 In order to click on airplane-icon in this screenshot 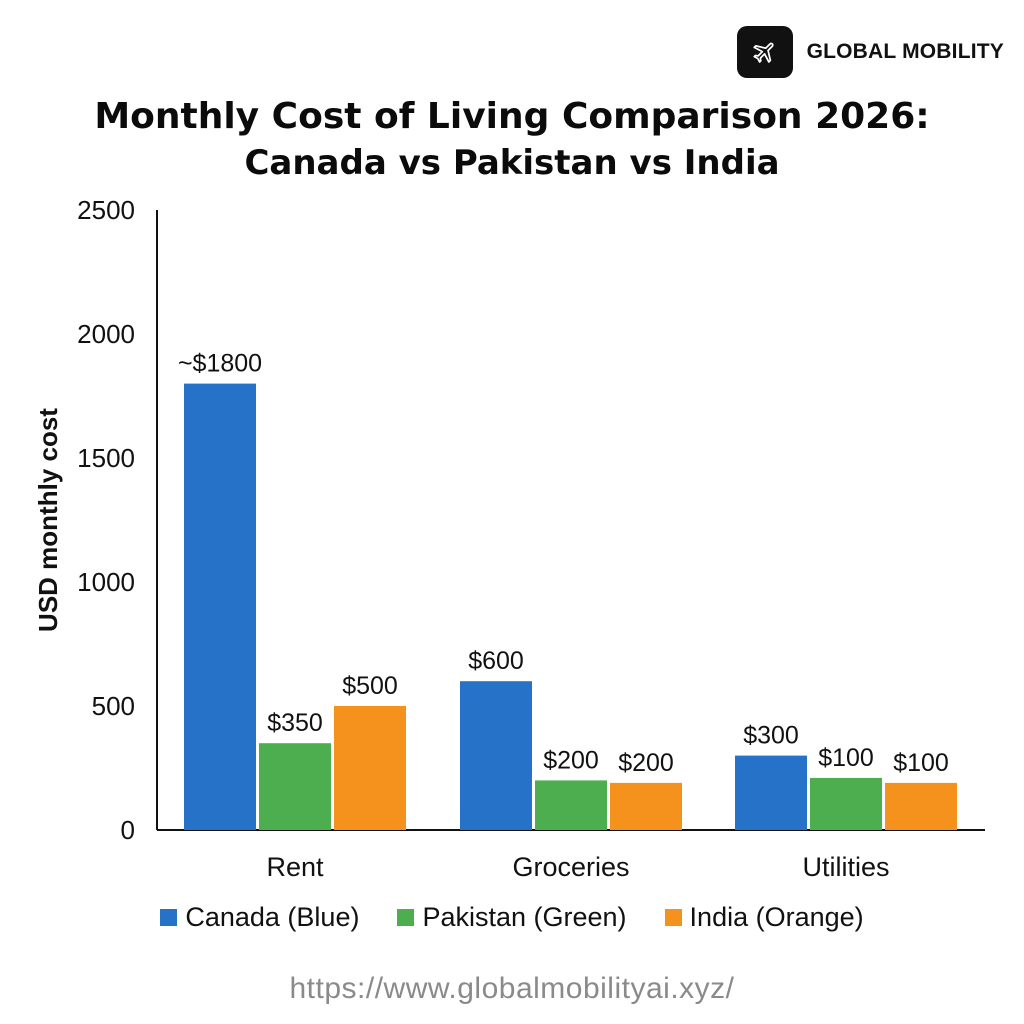, I will do `click(764, 52)`.